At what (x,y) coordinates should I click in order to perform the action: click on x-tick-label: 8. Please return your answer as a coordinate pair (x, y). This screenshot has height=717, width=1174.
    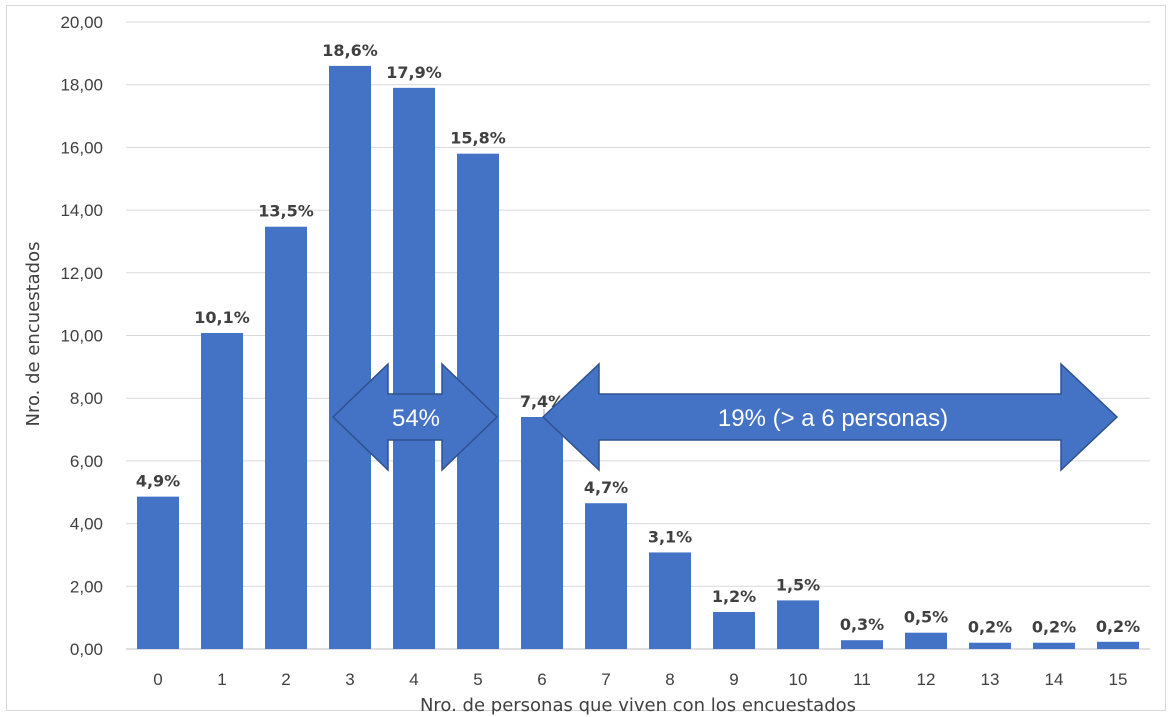
    Looking at the image, I should click on (669, 679).